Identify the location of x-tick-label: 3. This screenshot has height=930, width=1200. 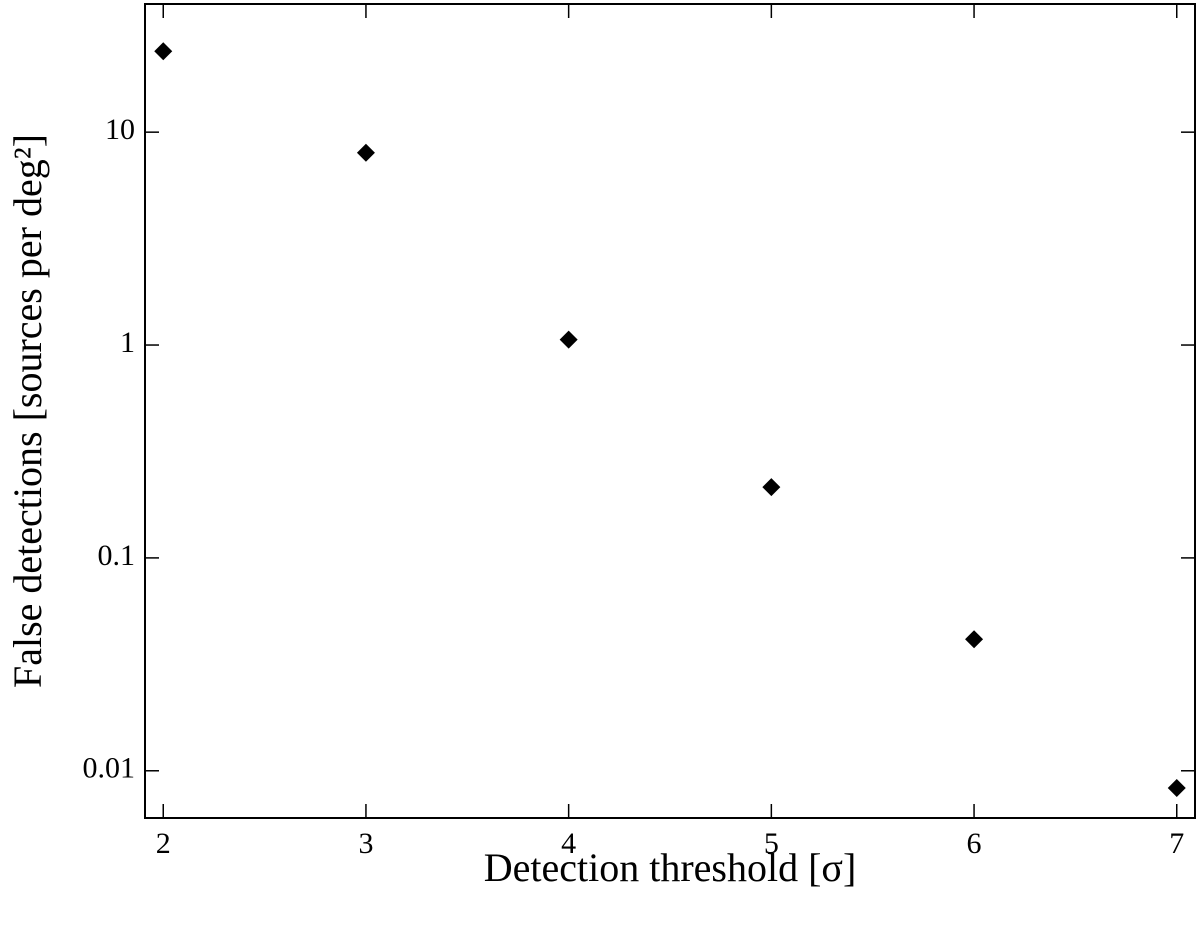
(365, 843).